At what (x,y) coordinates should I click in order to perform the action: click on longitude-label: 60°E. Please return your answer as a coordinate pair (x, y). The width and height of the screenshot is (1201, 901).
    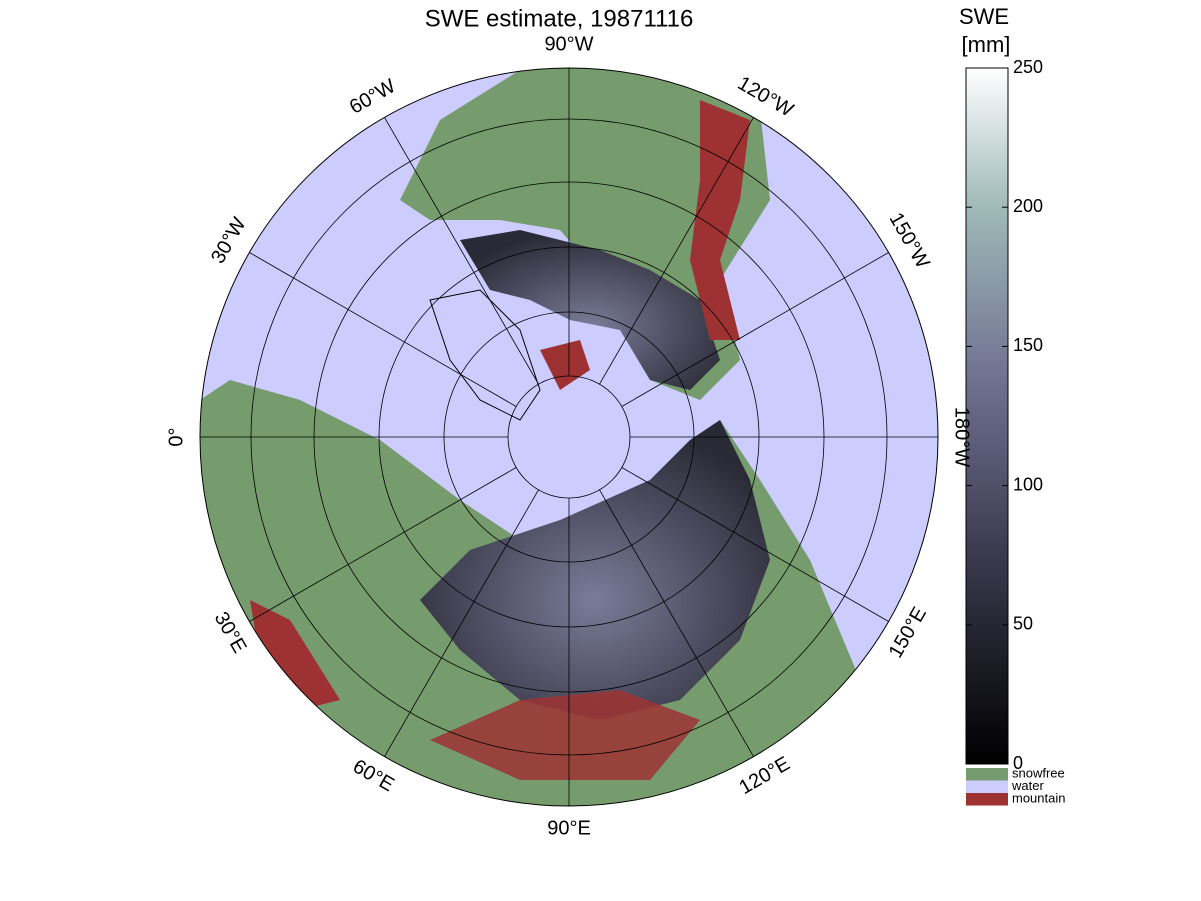
    Looking at the image, I should click on (373, 775).